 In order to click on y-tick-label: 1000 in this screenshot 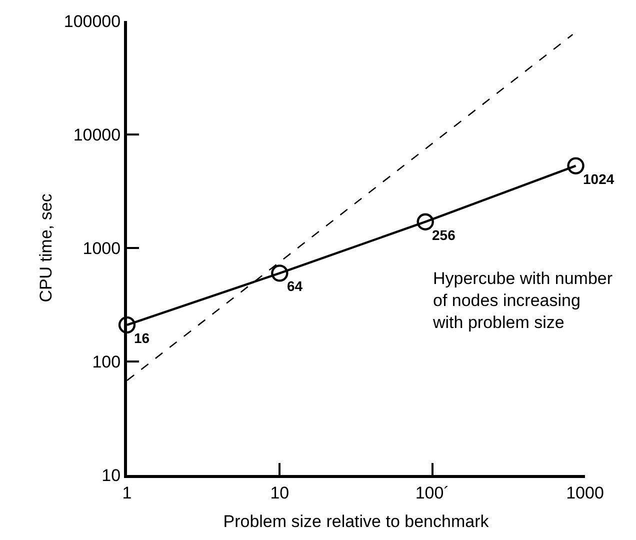, I will do `click(101, 248)`.